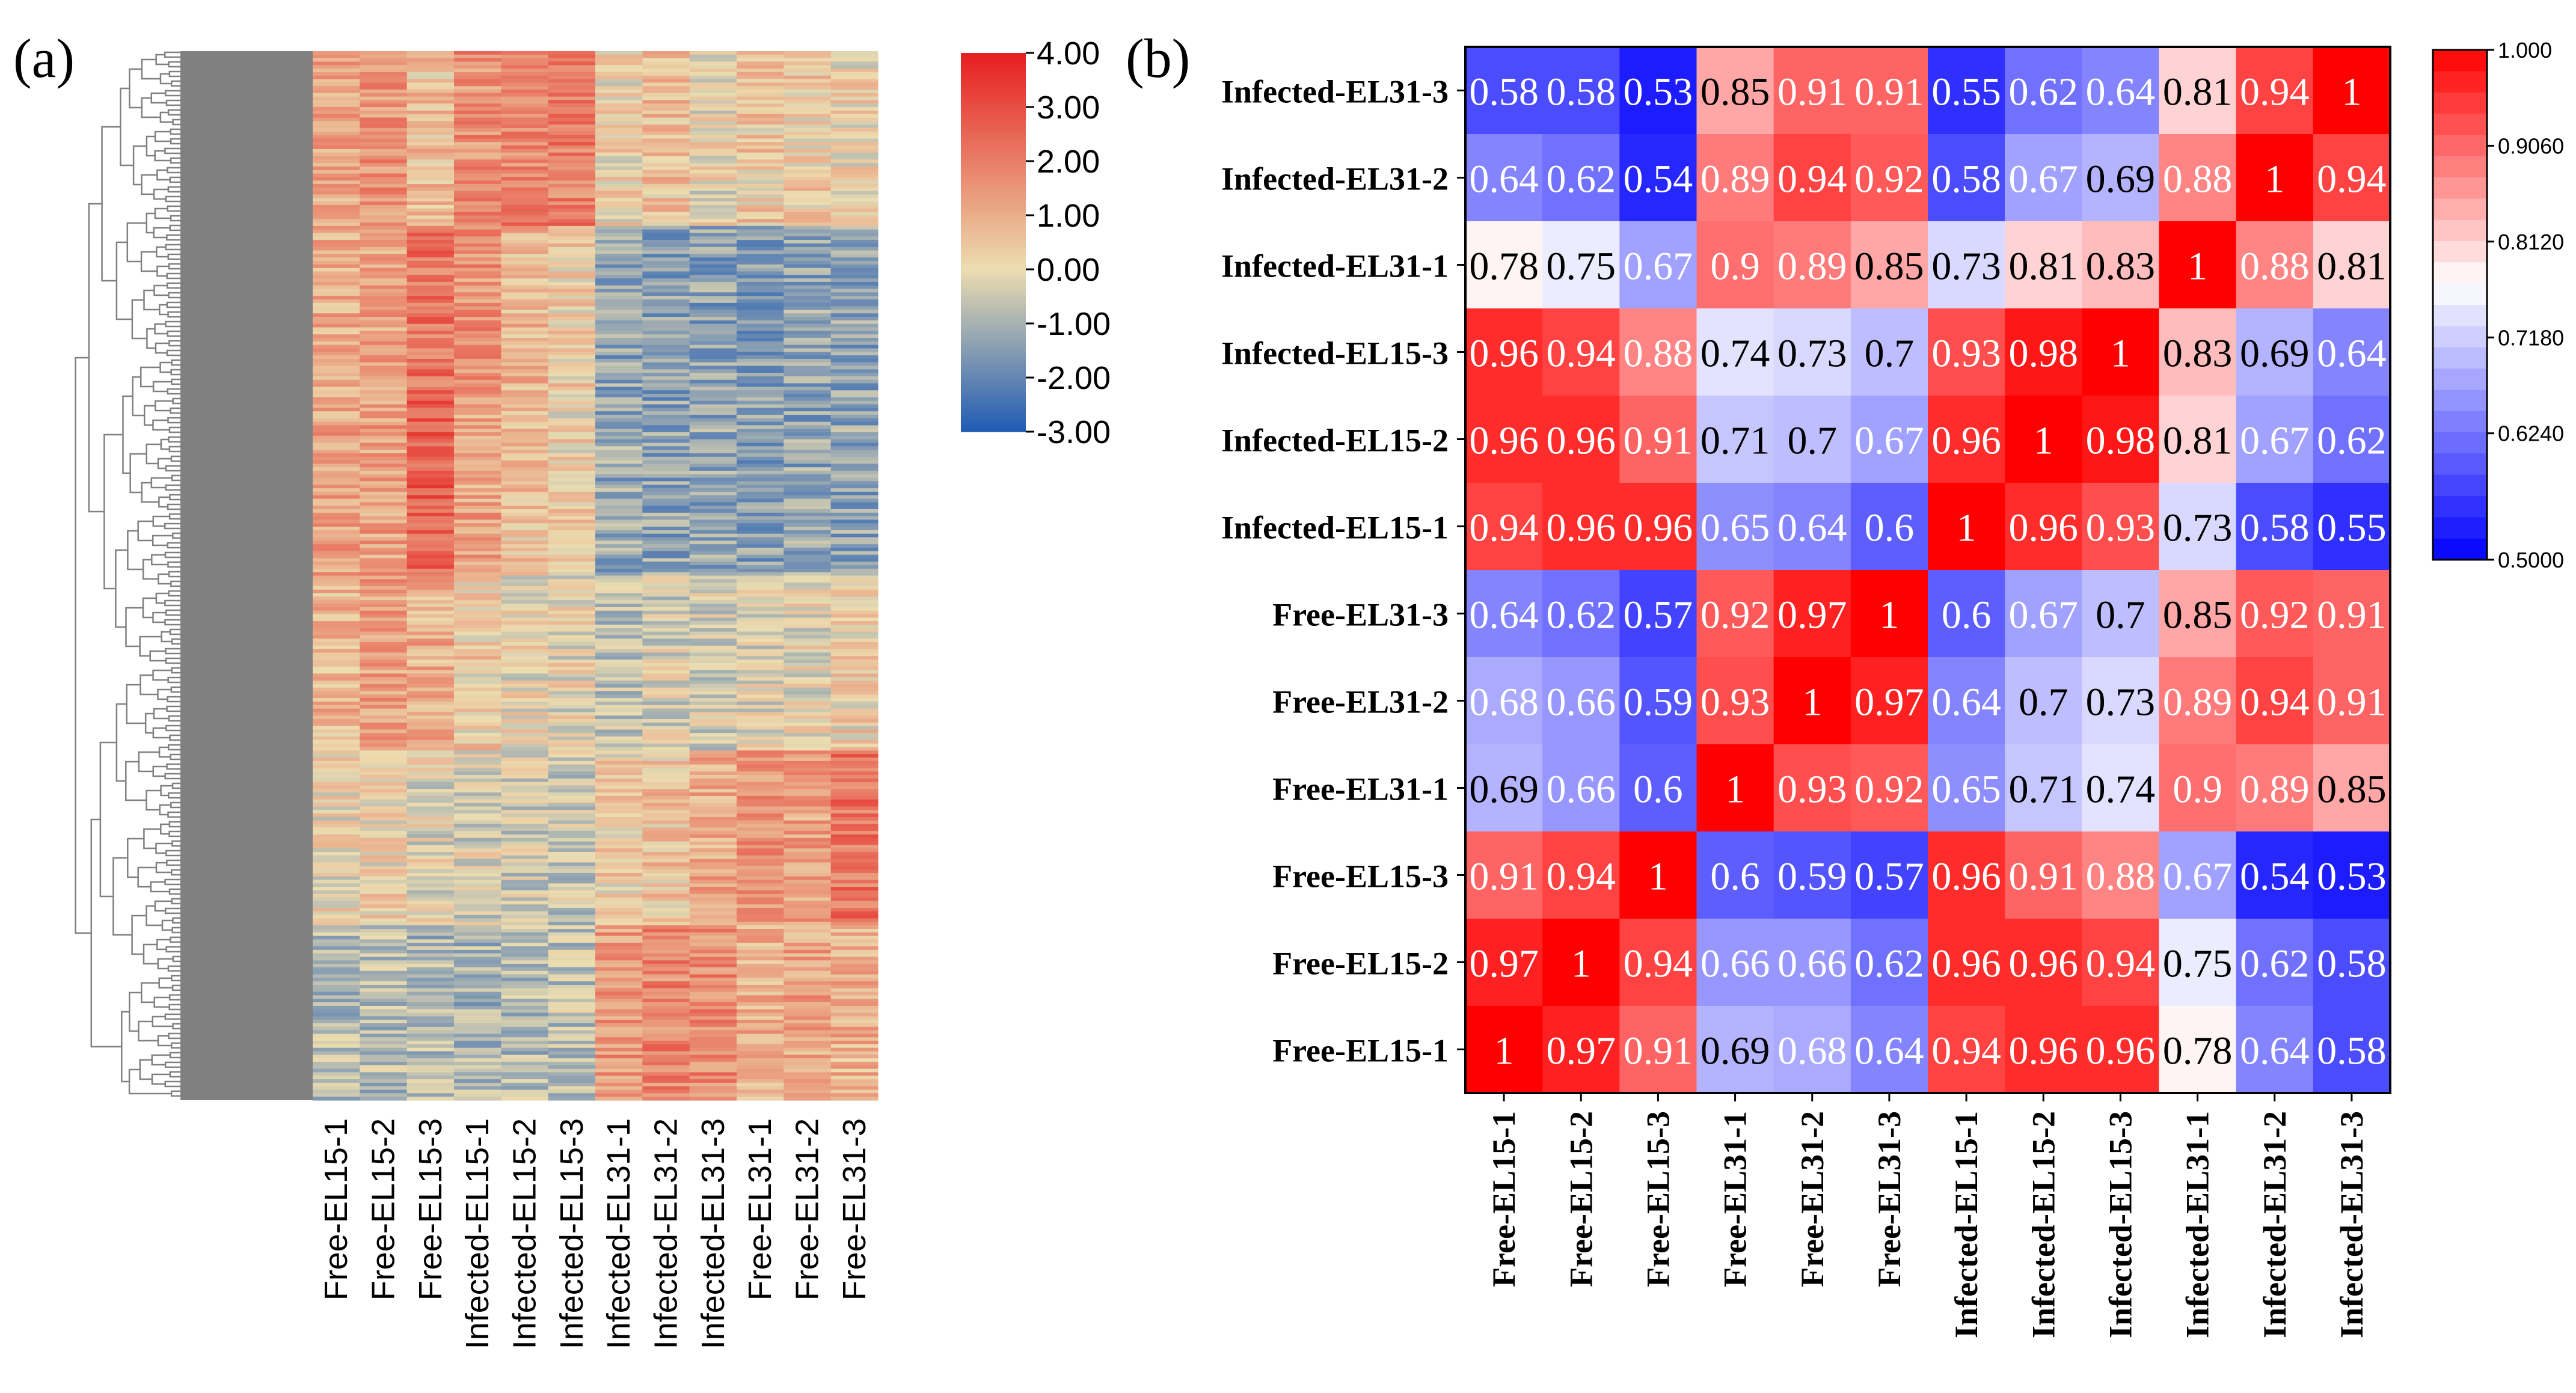  Describe the element at coordinates (993, 379) in the screenshot. I see `colorbar-a-segment` at that location.